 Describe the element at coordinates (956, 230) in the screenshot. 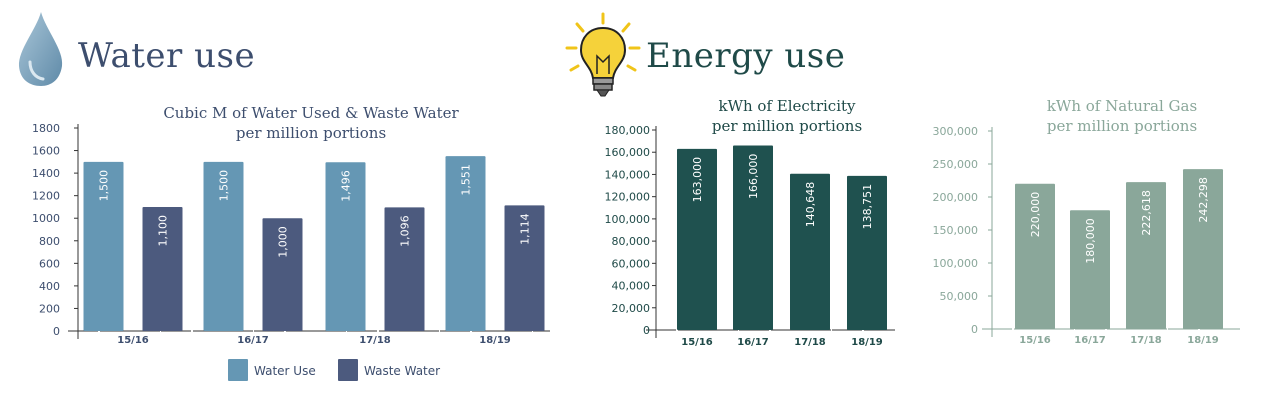

I see `y-tick-label: 150,000` at that location.